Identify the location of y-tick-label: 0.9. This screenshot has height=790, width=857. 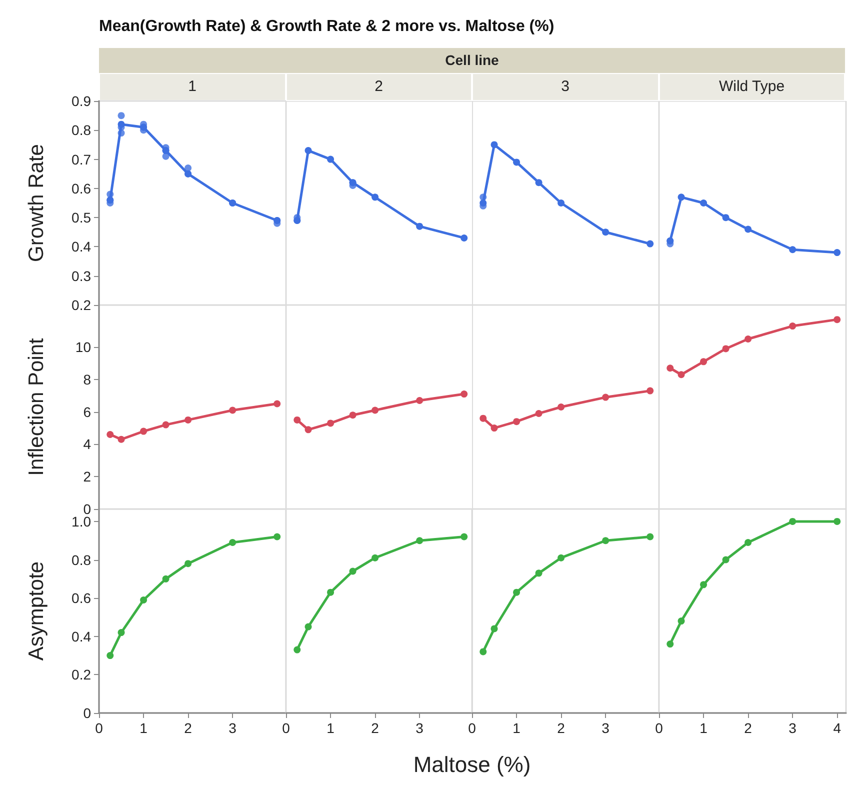
(82, 101).